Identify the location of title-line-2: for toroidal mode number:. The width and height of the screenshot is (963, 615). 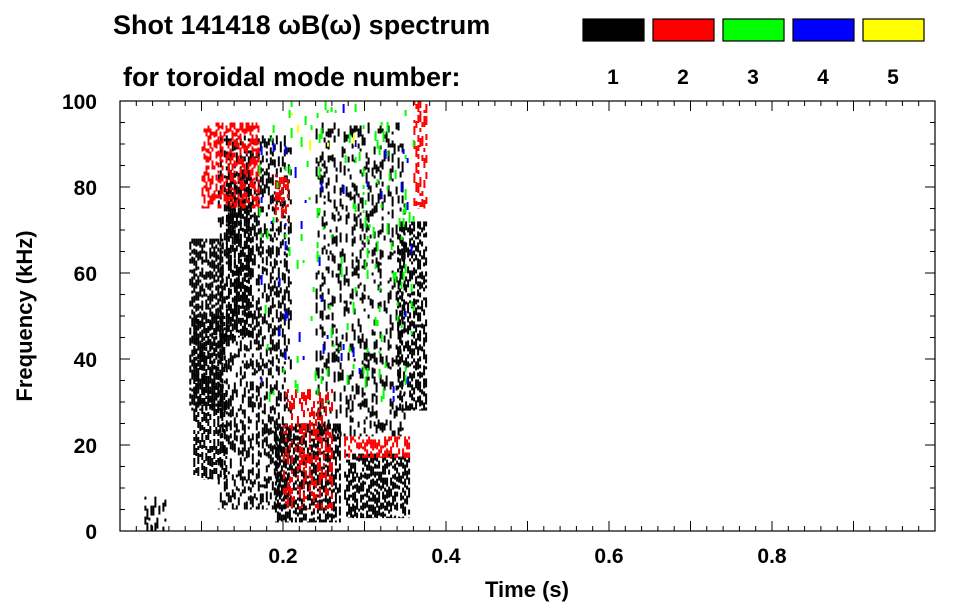
(292, 77).